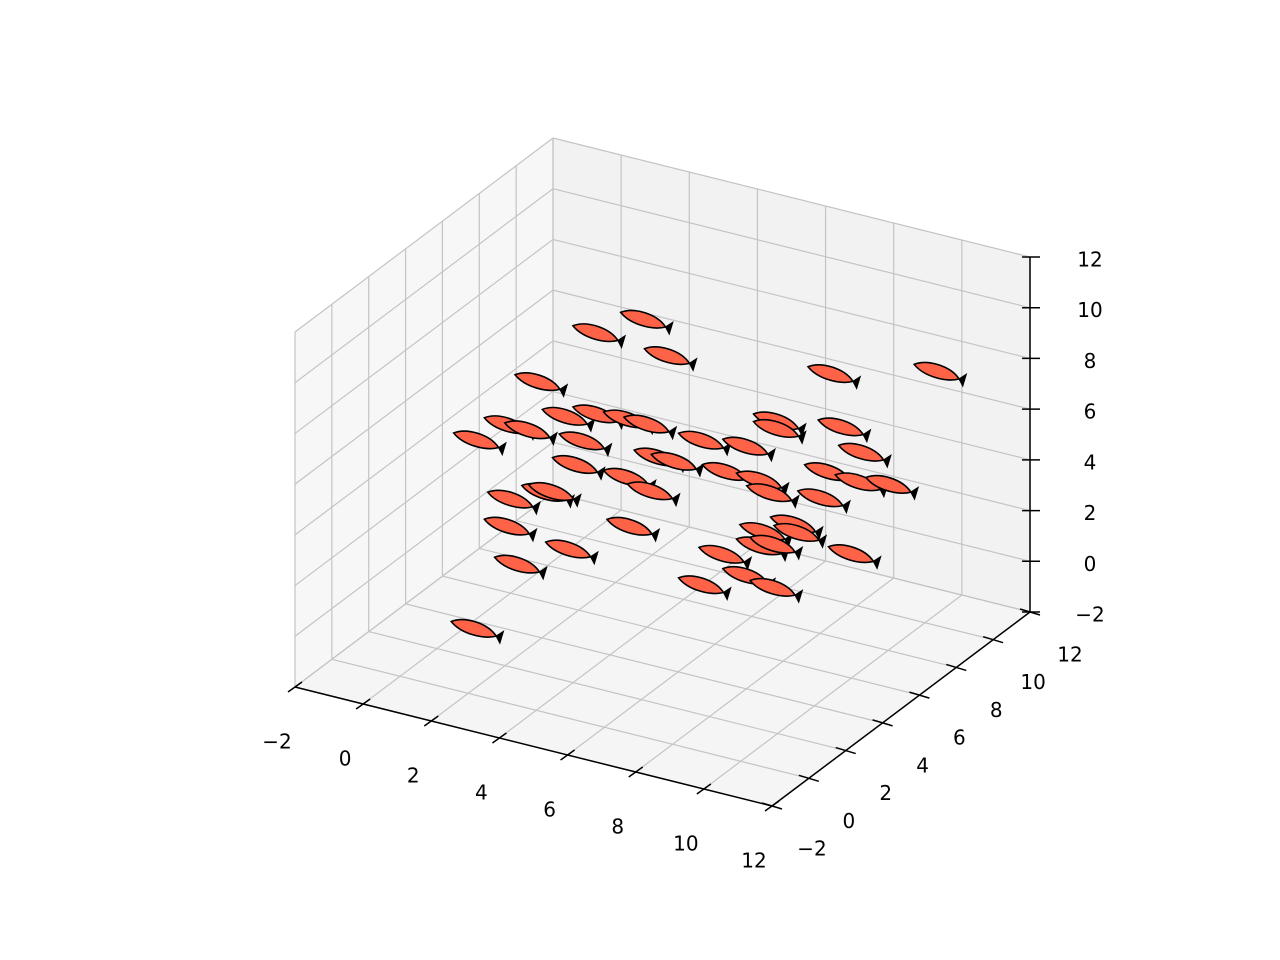 The image size is (1280, 960). Describe the element at coordinates (1089, 310) in the screenshot. I see `z-tick-label: 10` at that location.